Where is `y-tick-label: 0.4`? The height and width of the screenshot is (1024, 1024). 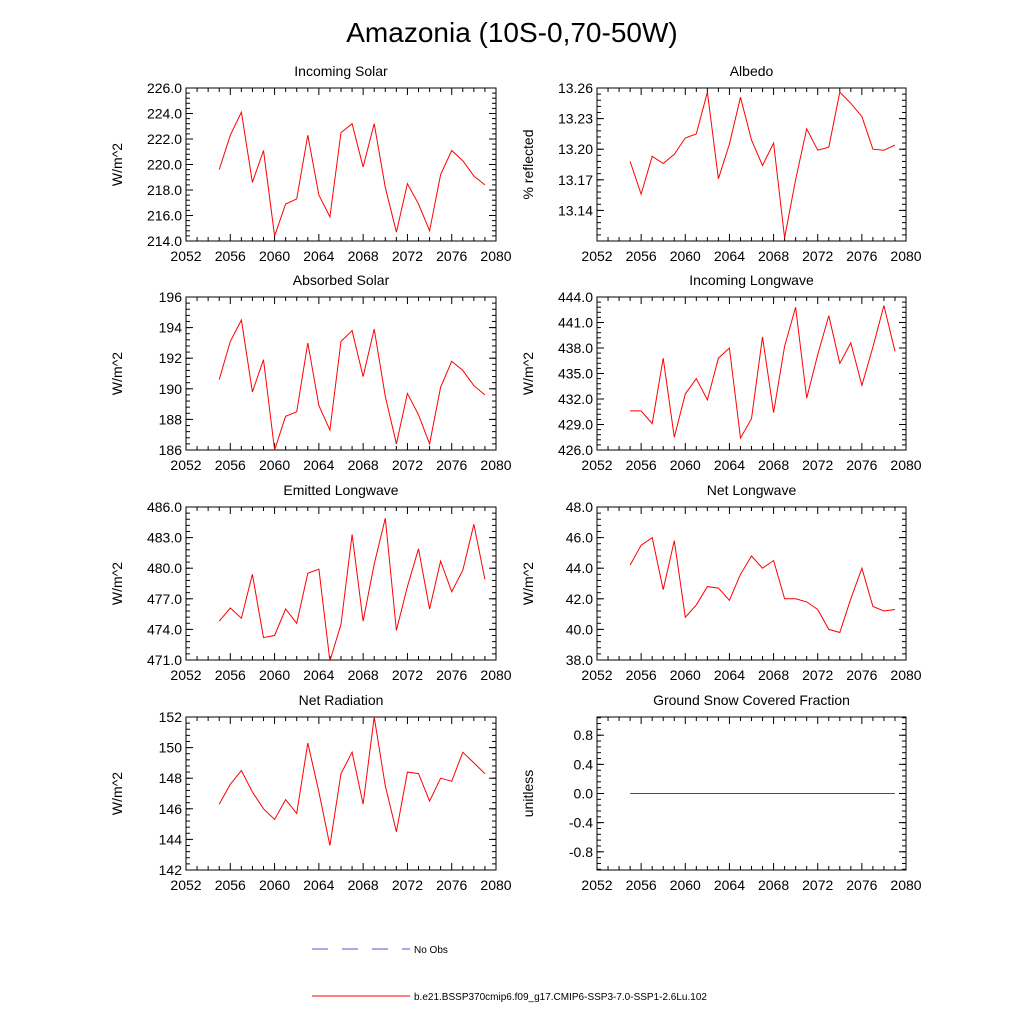
y-tick-label: 0.4 is located at coordinates (584, 764).